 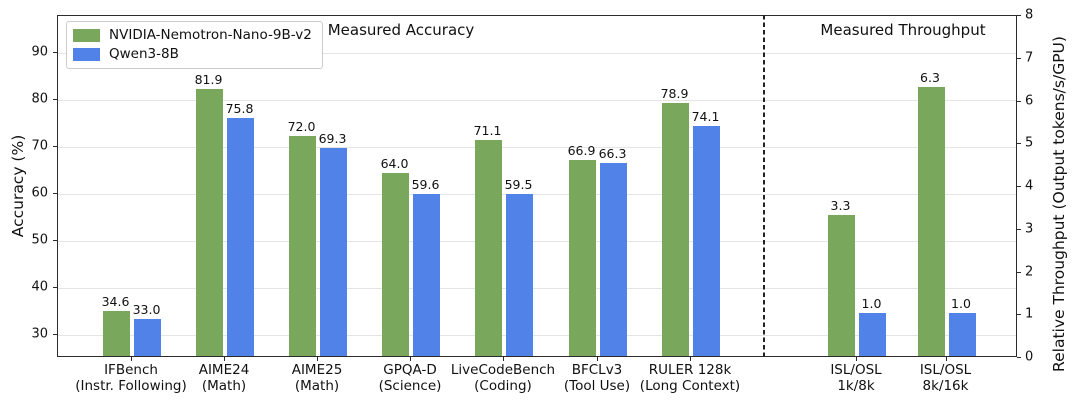 What do you see at coordinates (144, 54) in the screenshot?
I see `legend-label: Qwen3-8B` at bounding box center [144, 54].